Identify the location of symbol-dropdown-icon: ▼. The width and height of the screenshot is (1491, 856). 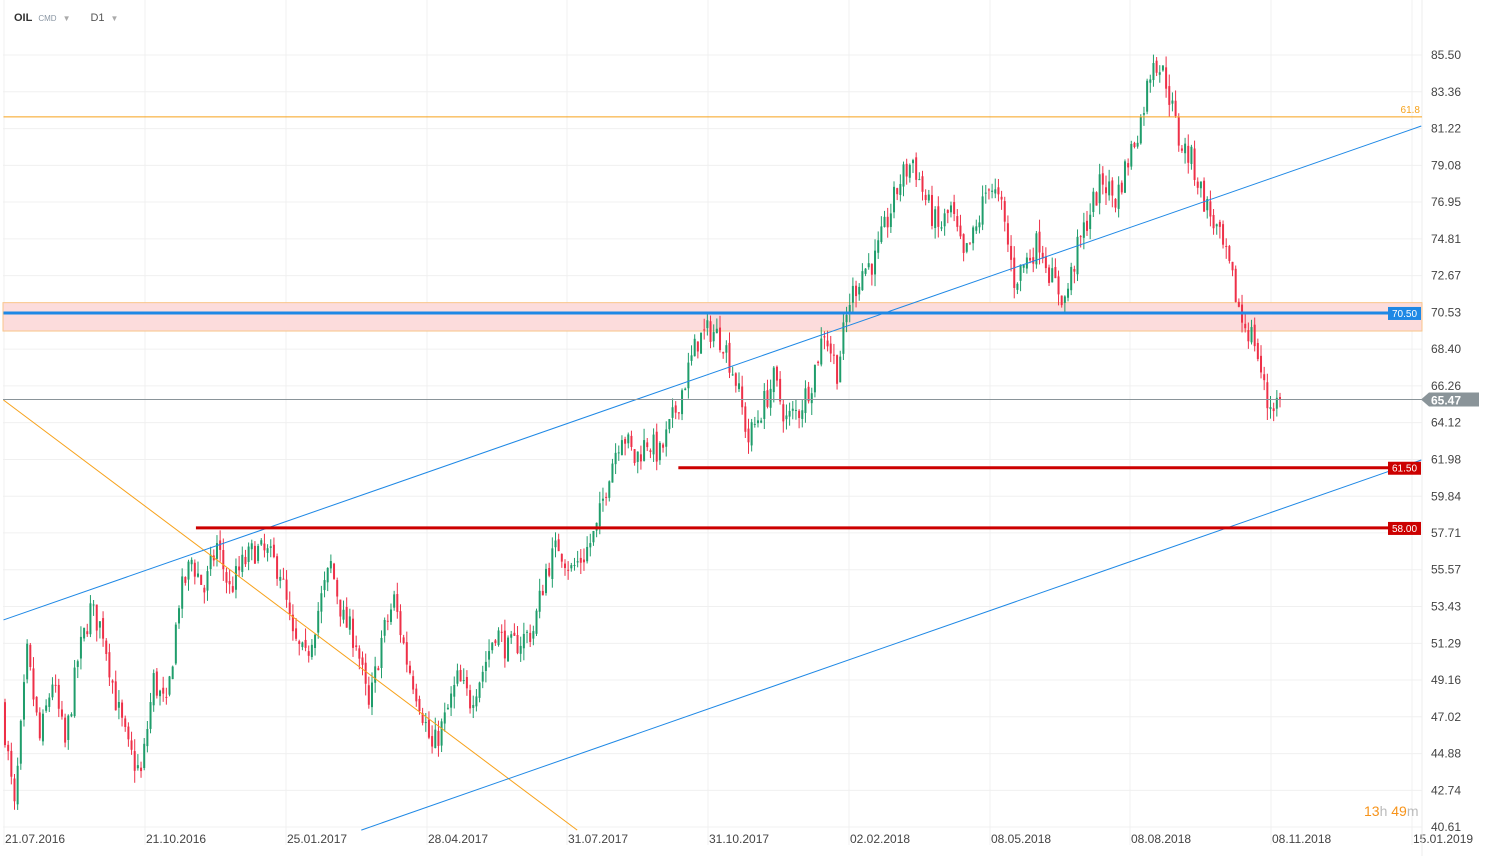
(66, 18).